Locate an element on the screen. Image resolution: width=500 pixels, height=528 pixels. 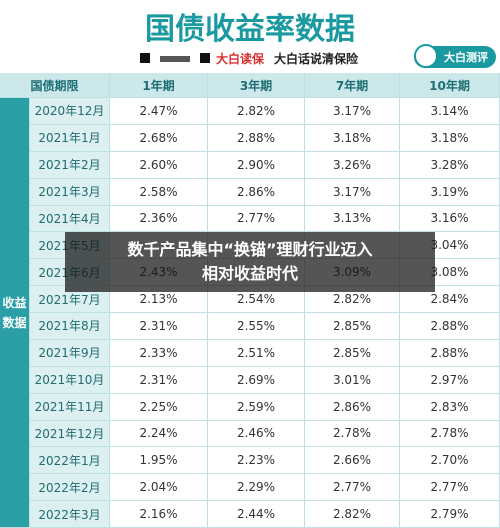
value-cell: 2.36% is located at coordinates (159, 219).